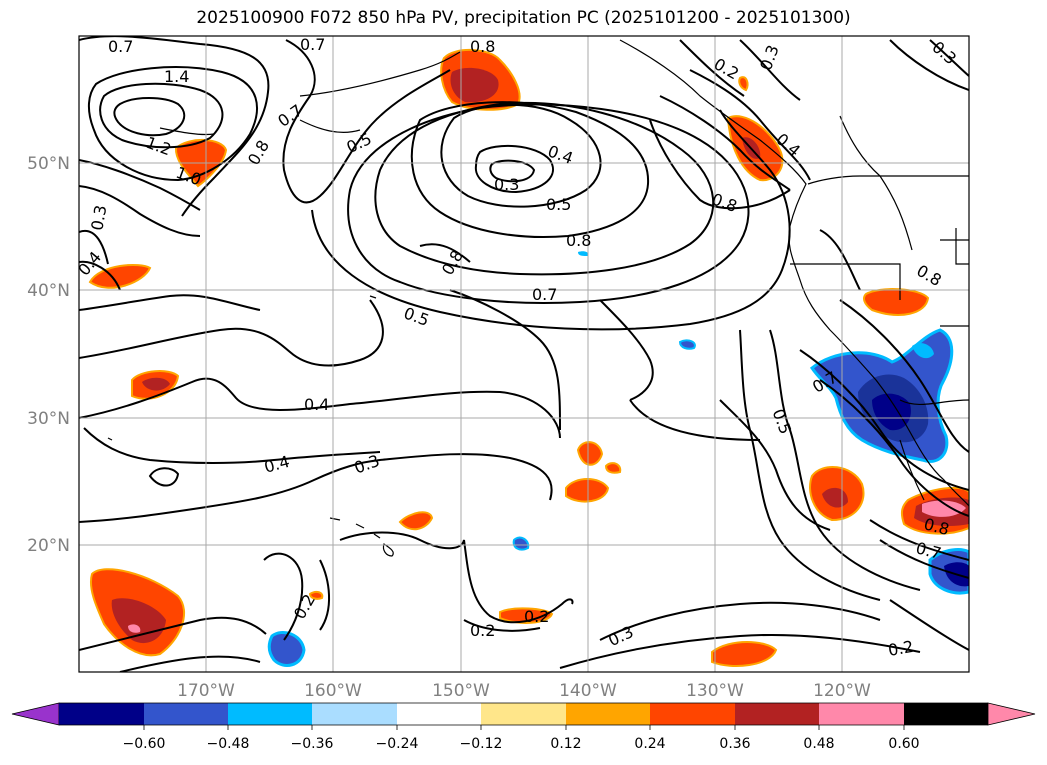  Describe the element at coordinates (649, 744) in the screenshot. I see `colorbar-tick-label: 0.24` at that location.